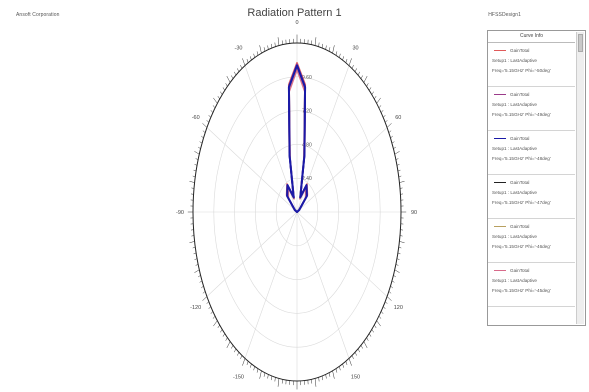  What do you see at coordinates (180, 213) in the screenshot?
I see `angle-tick-label: -90` at bounding box center [180, 213].